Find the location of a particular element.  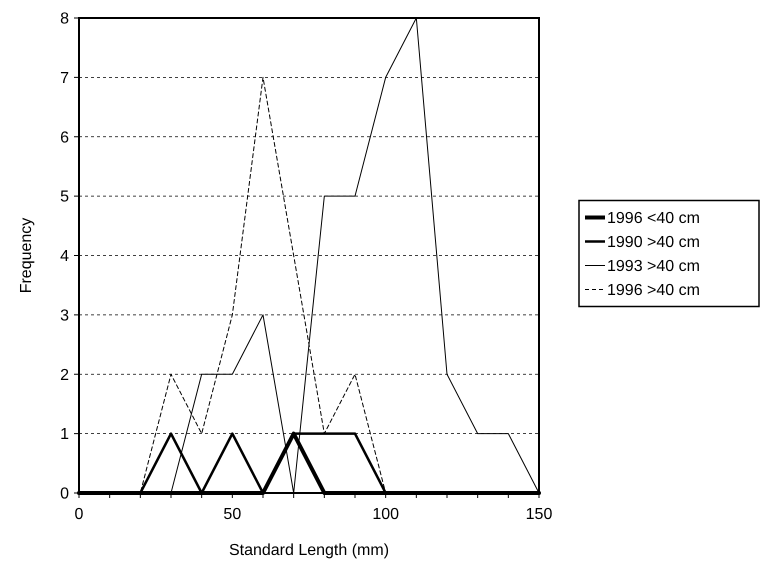

legend-label: 1990 >40 cm is located at coordinates (653, 243).